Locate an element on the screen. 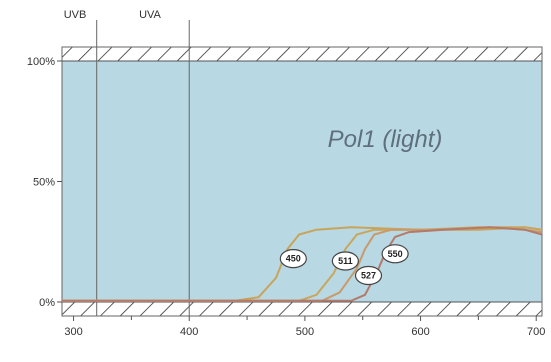  bottom-hatch-band is located at coordinates (302, 309).